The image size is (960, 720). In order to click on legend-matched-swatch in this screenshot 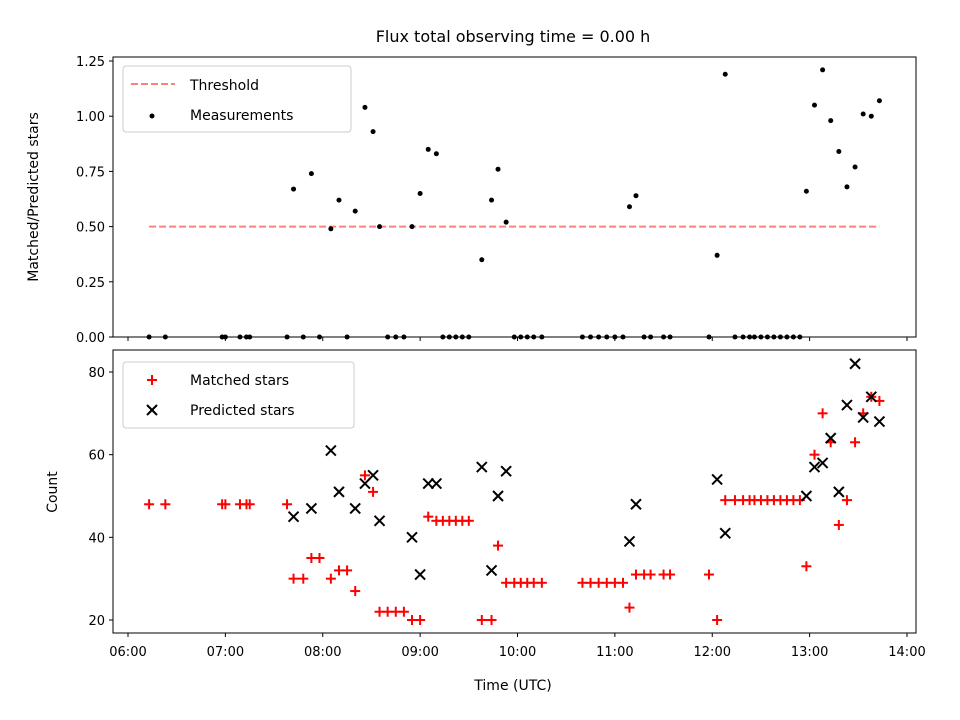, I will do `click(152, 380)`.